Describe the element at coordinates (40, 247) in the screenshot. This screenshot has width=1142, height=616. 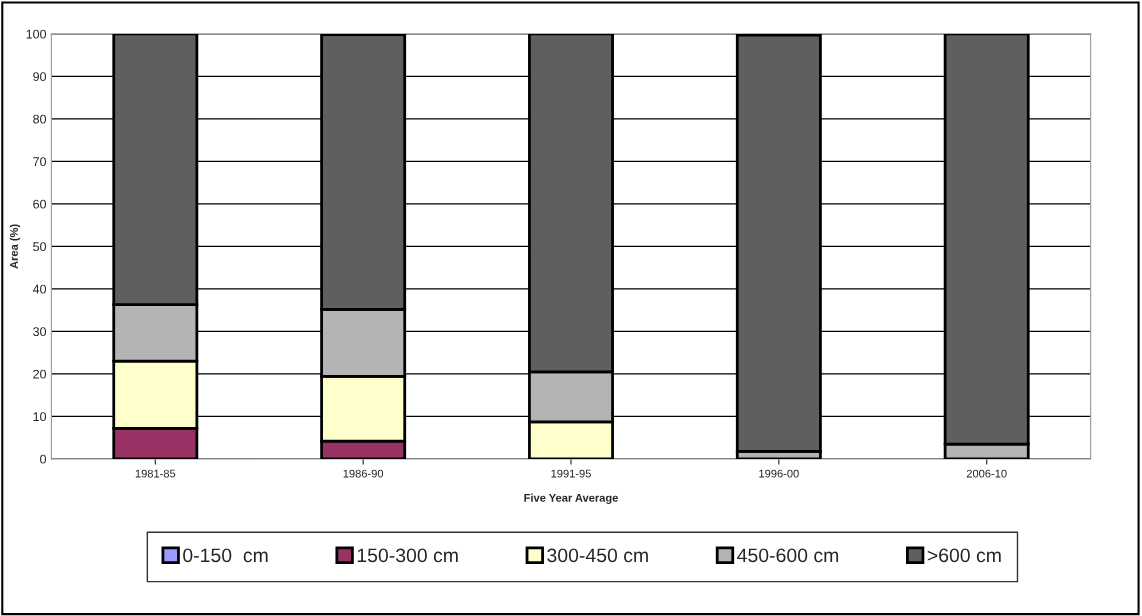
I see `y-tick-label: 50` at that location.